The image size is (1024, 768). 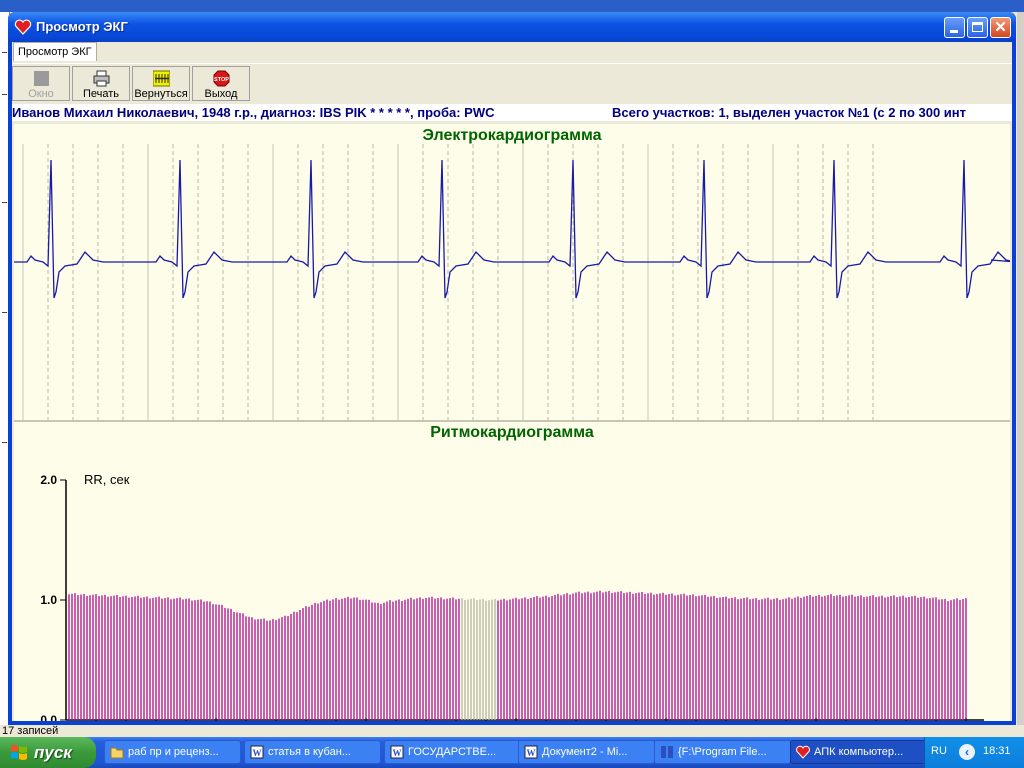 What do you see at coordinates (954, 31) in the screenshot?
I see `minimize-icon` at bounding box center [954, 31].